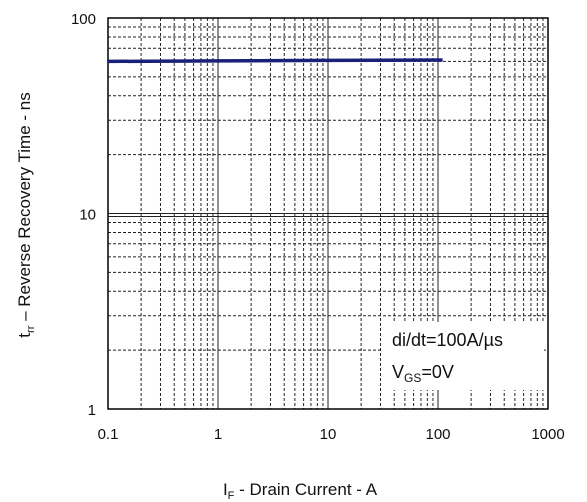  What do you see at coordinates (87, 215) in the screenshot?
I see `y-tick-label: 10` at bounding box center [87, 215].